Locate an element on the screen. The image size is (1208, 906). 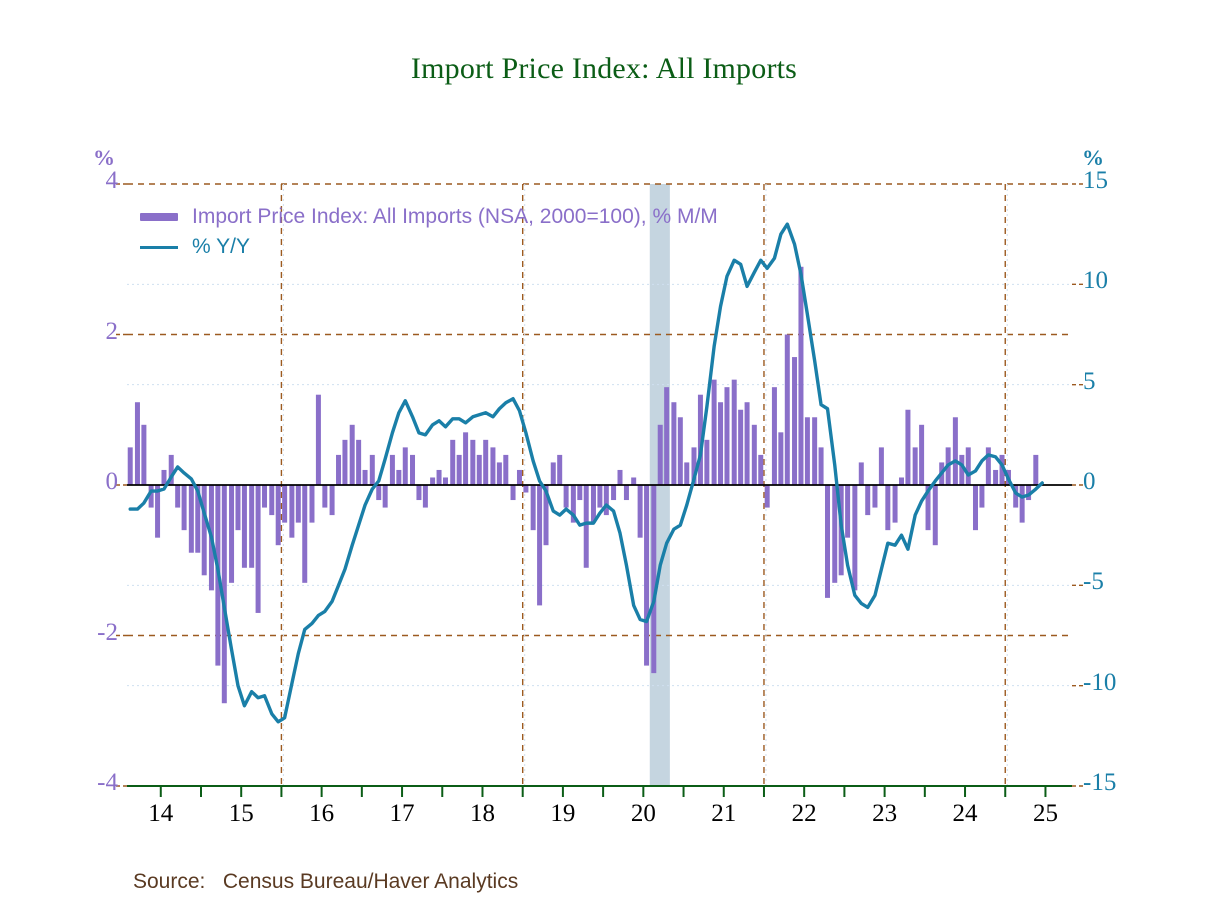
legend-item-label: % Y/Y is located at coordinates (221, 246).